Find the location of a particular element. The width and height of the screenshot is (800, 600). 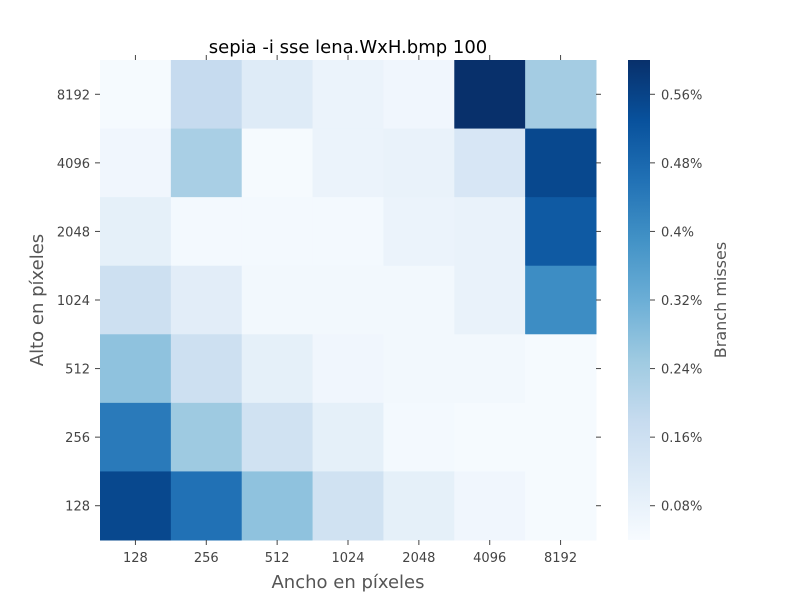

heatmap-cell-512x2048 is located at coordinates (419, 369).